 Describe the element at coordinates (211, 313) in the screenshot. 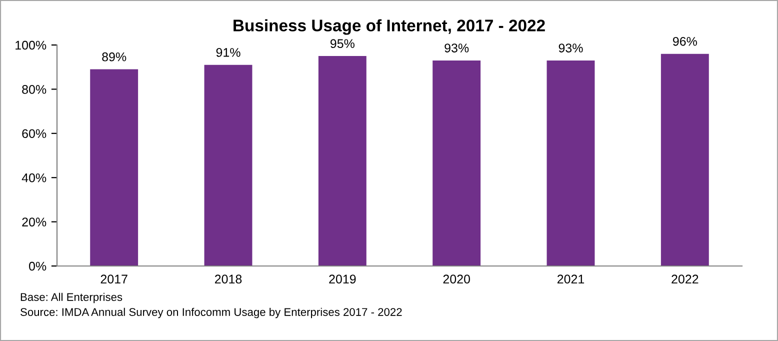

I see `source-note: Source: IMDA Annual Survey on Infocomm Usage by Enterprises 2017 - 2022` at that location.